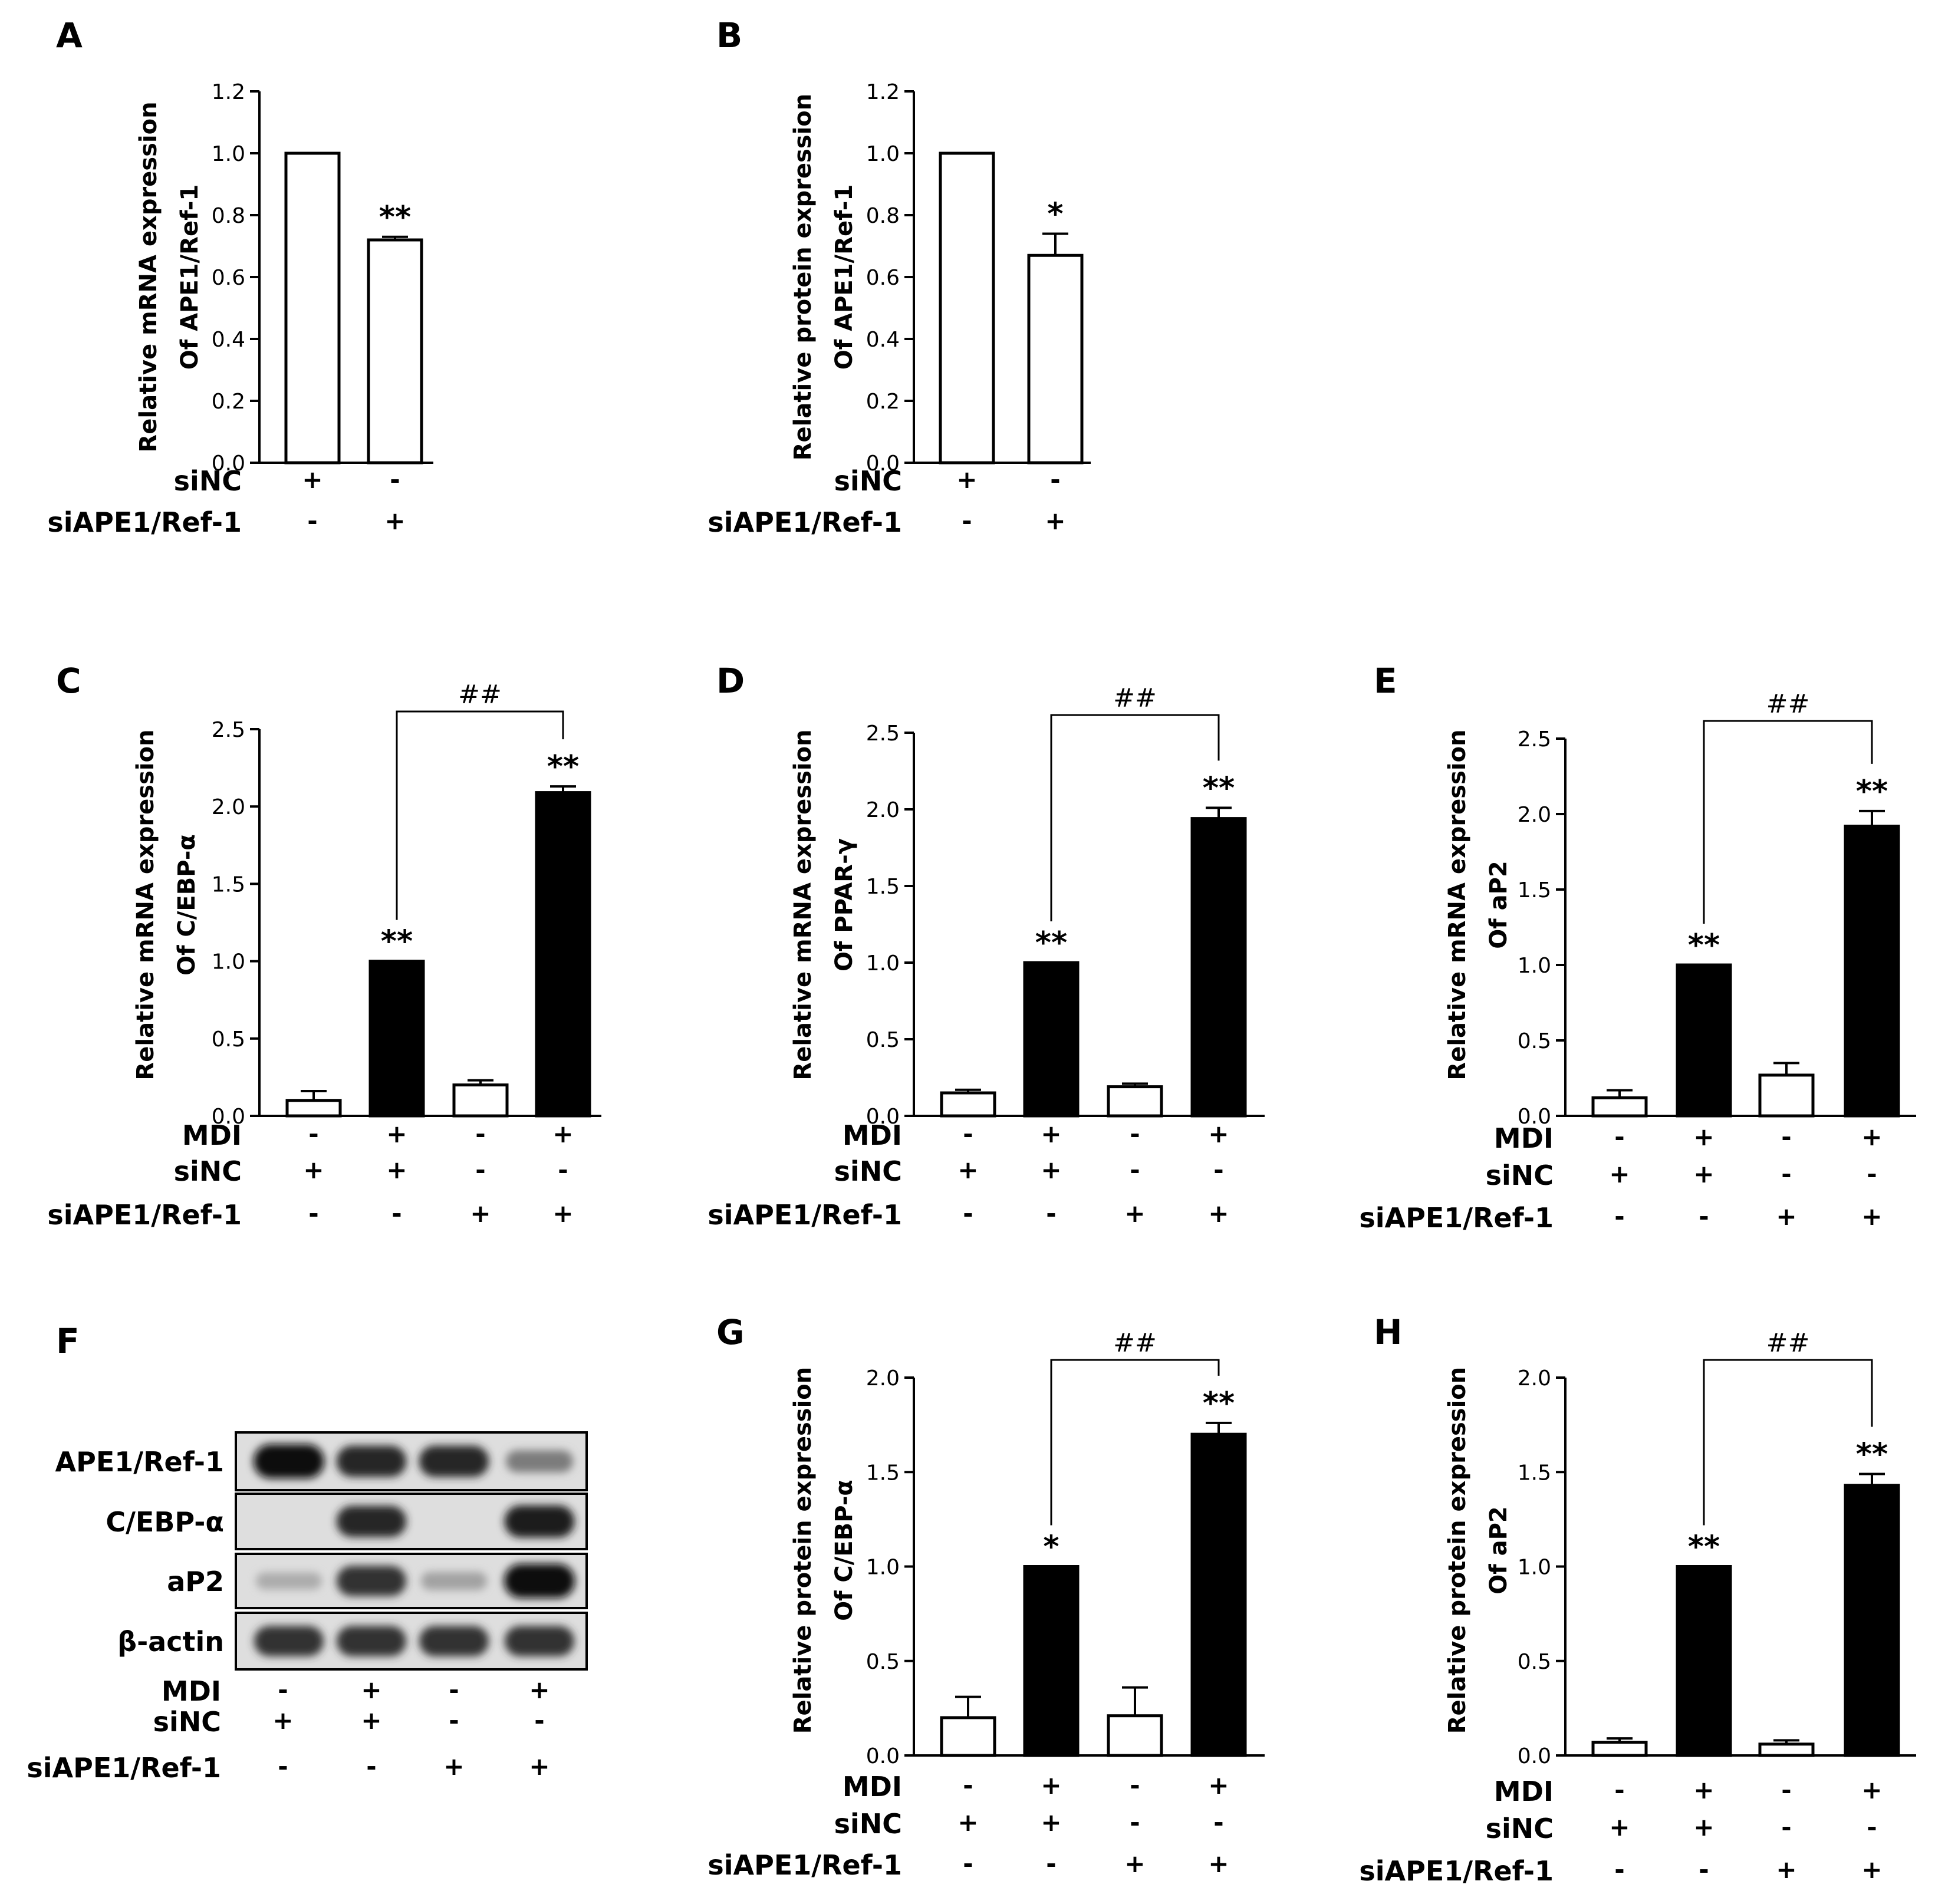 The image size is (1935, 1904). I want to click on panel-label: B, so click(729, 35).